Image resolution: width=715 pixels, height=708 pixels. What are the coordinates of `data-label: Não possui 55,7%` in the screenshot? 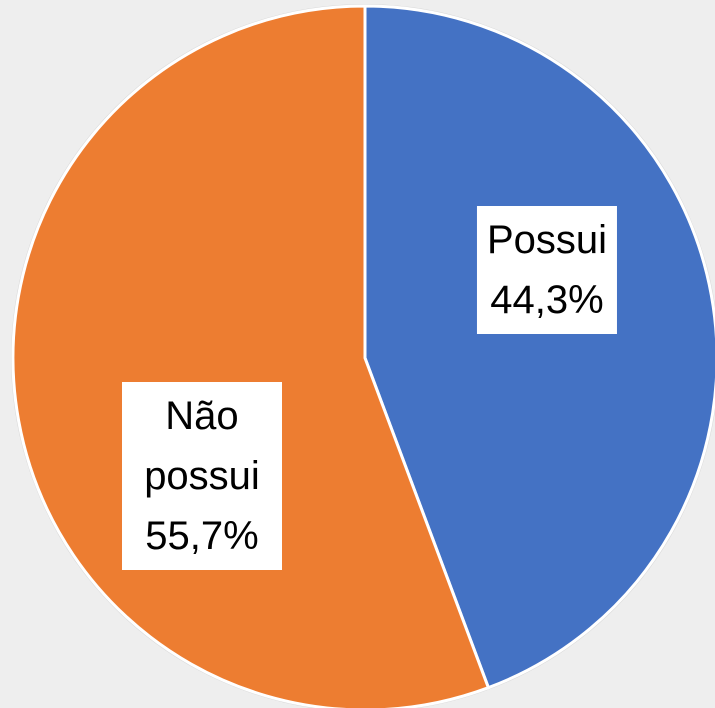 It's located at (202, 476).